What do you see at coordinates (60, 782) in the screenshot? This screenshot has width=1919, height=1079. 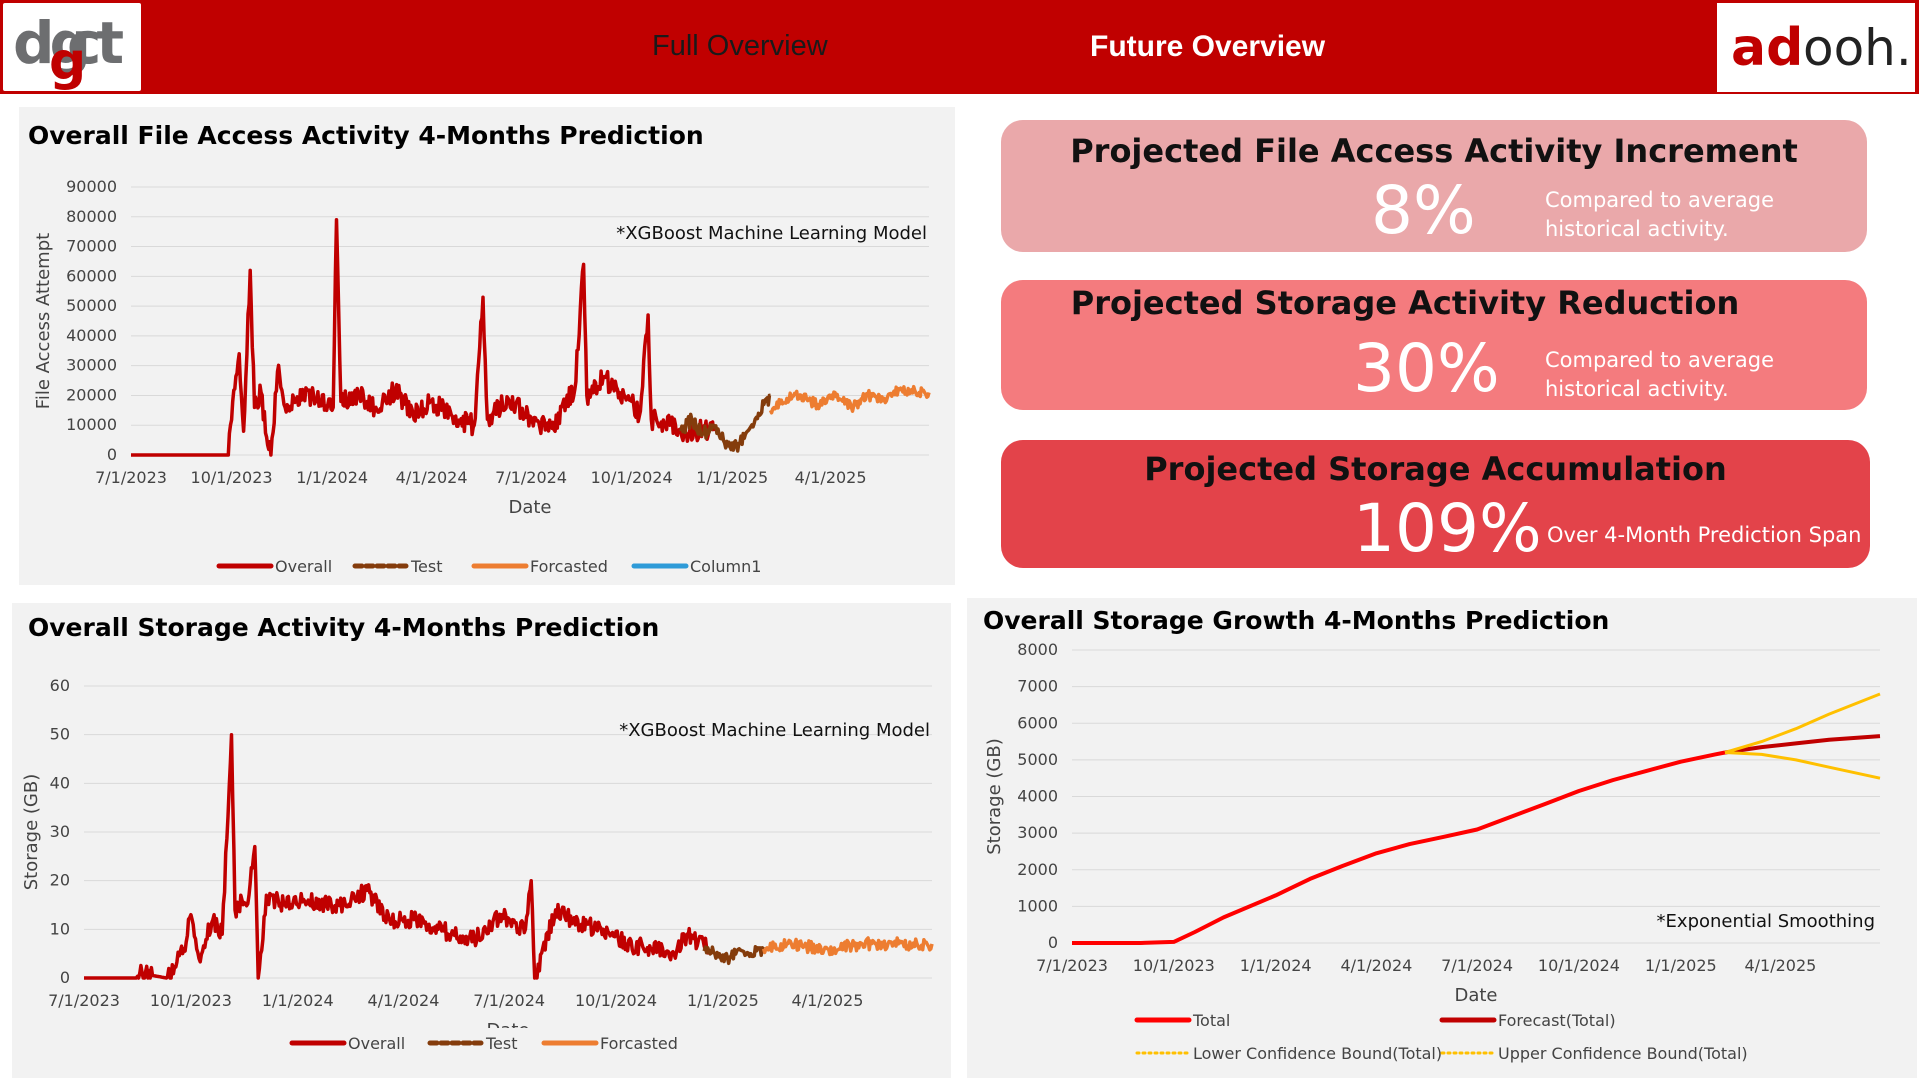 I see `y-tick-label: 40` at bounding box center [60, 782].